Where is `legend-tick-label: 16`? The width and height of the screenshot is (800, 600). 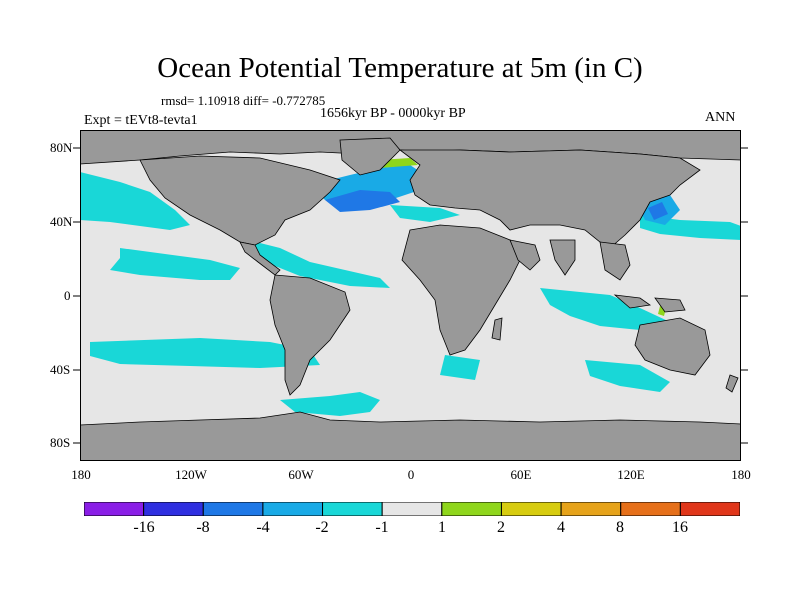
legend-tick-label: 16 is located at coordinates (680, 527).